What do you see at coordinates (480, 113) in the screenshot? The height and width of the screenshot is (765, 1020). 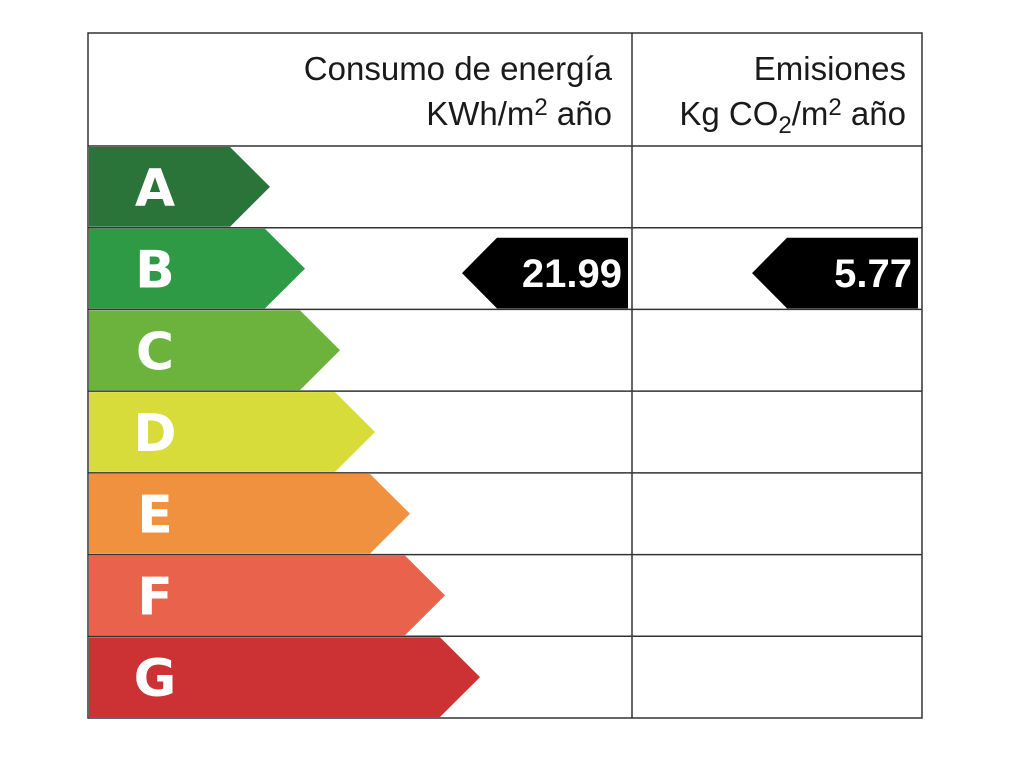 I see `unit-part: KWh/m` at bounding box center [480, 113].